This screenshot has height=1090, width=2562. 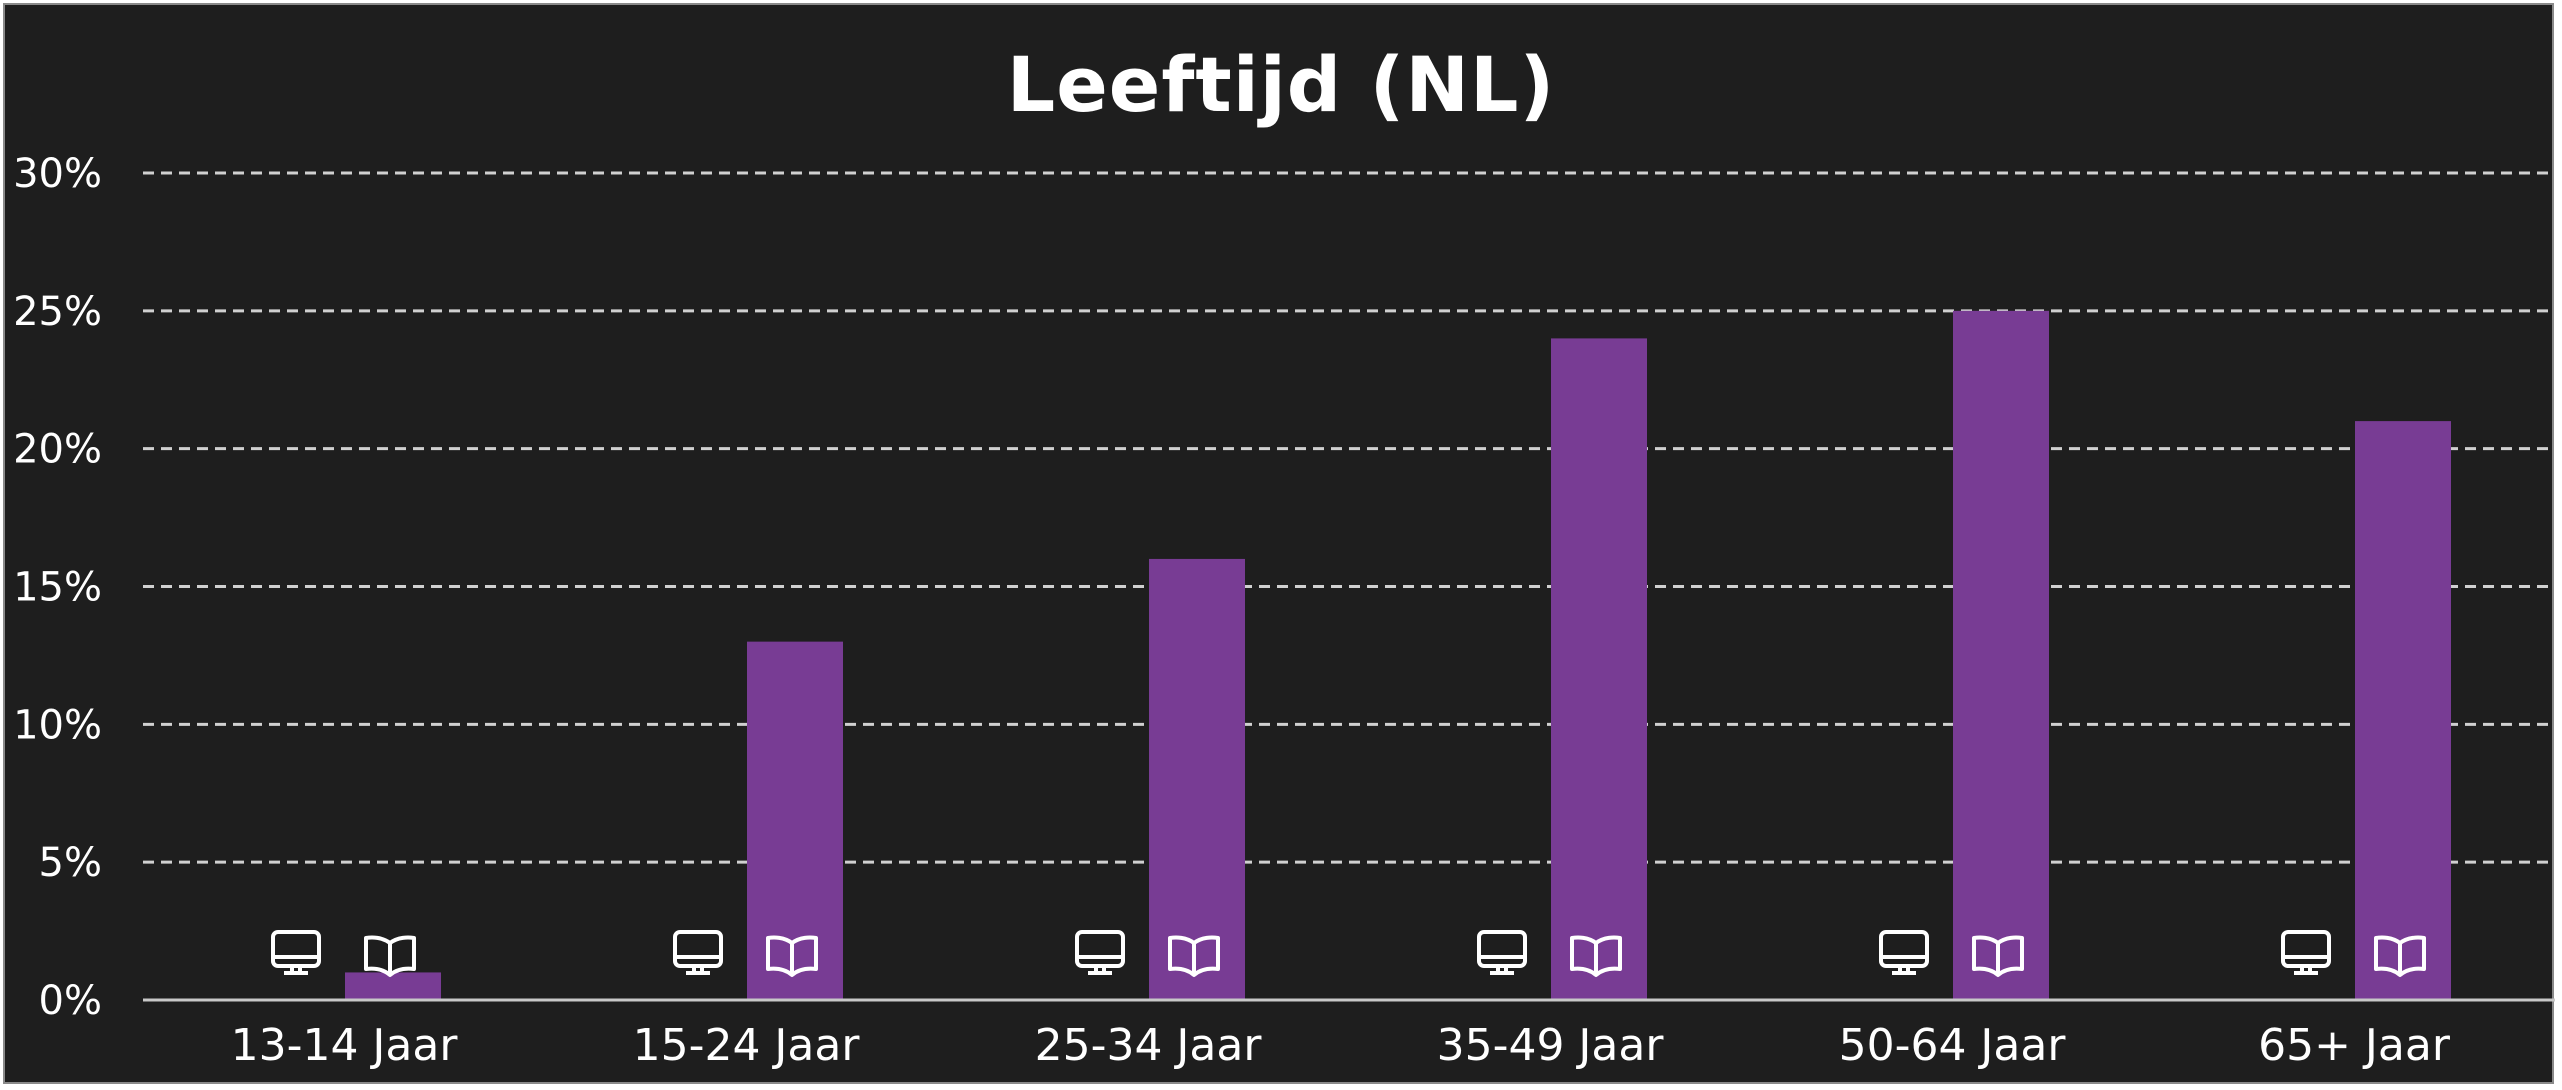 I want to click on chart-title: Leeftijd (NL), so click(x=1281, y=84).